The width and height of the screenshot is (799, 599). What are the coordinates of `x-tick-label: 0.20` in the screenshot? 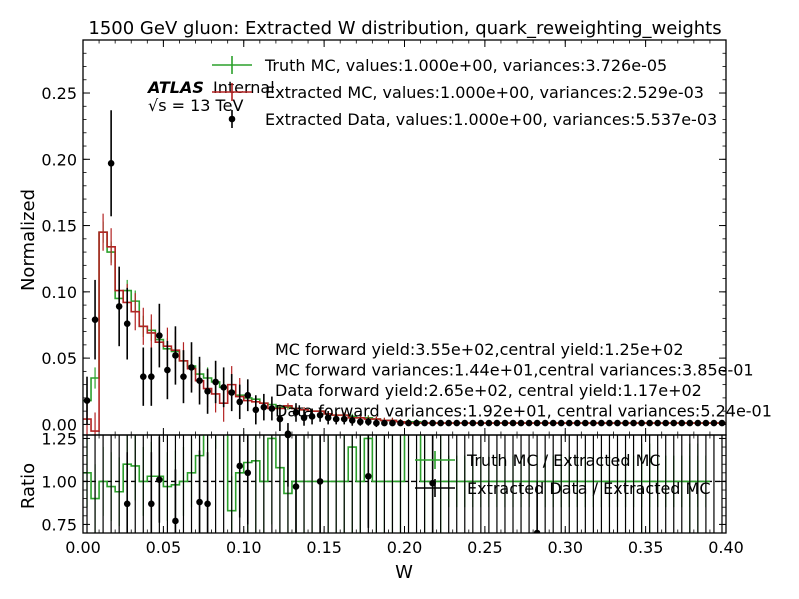 It's located at (405, 547).